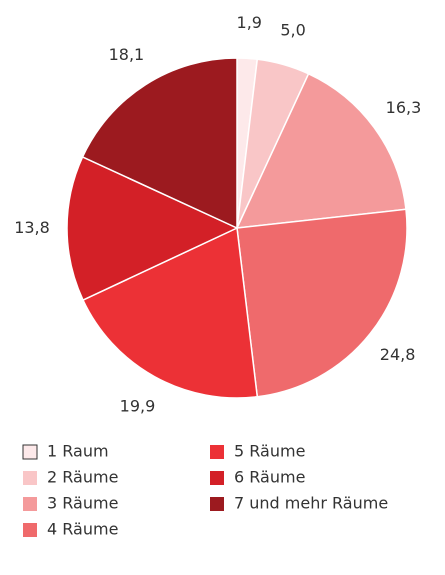 This screenshot has width=445, height=575. I want to click on data-label: 18,1, so click(127, 54).